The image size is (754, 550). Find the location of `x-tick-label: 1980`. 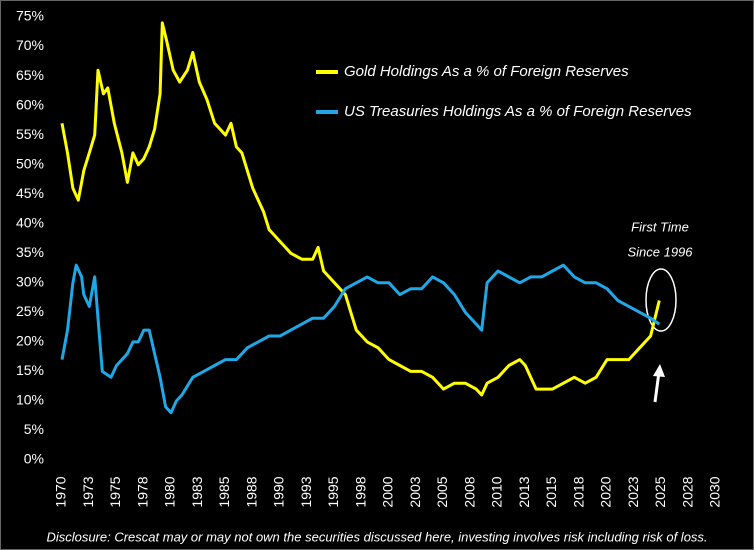

x-tick-label: 1980 is located at coordinates (170, 491).